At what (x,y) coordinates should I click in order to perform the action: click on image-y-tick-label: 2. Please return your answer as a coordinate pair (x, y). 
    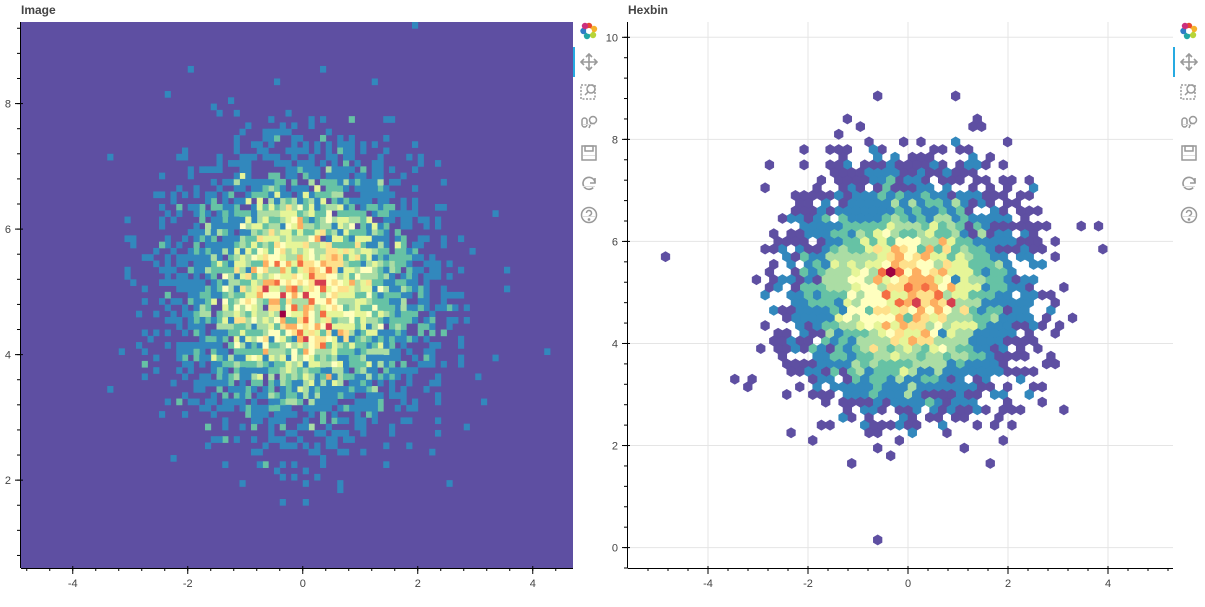
    Looking at the image, I should click on (8, 481).